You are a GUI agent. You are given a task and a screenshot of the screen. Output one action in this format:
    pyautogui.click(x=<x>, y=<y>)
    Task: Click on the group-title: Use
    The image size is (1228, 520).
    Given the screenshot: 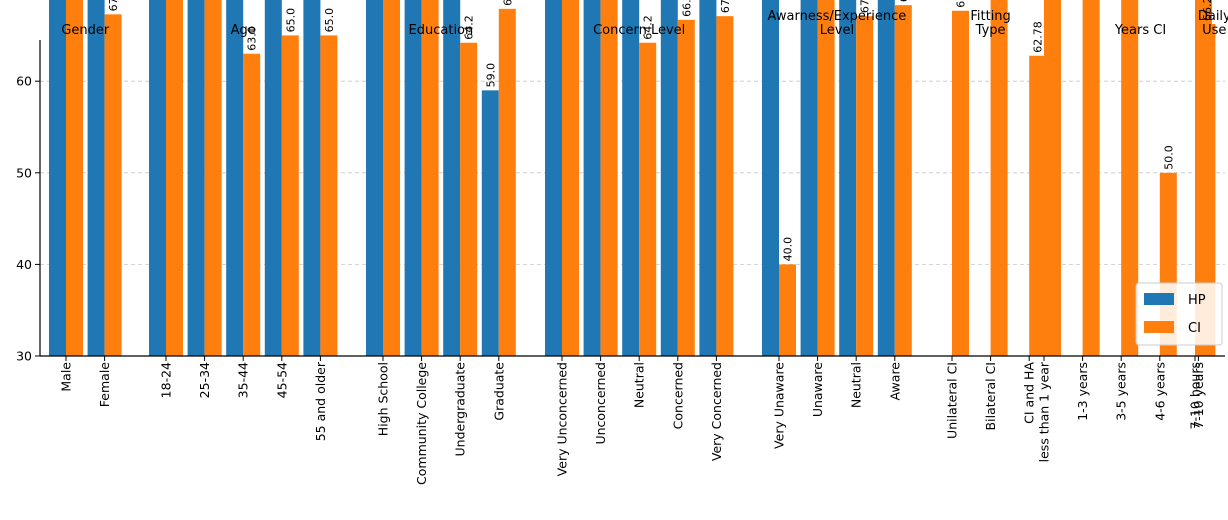 What is the action you would take?
    pyautogui.click(x=1214, y=30)
    